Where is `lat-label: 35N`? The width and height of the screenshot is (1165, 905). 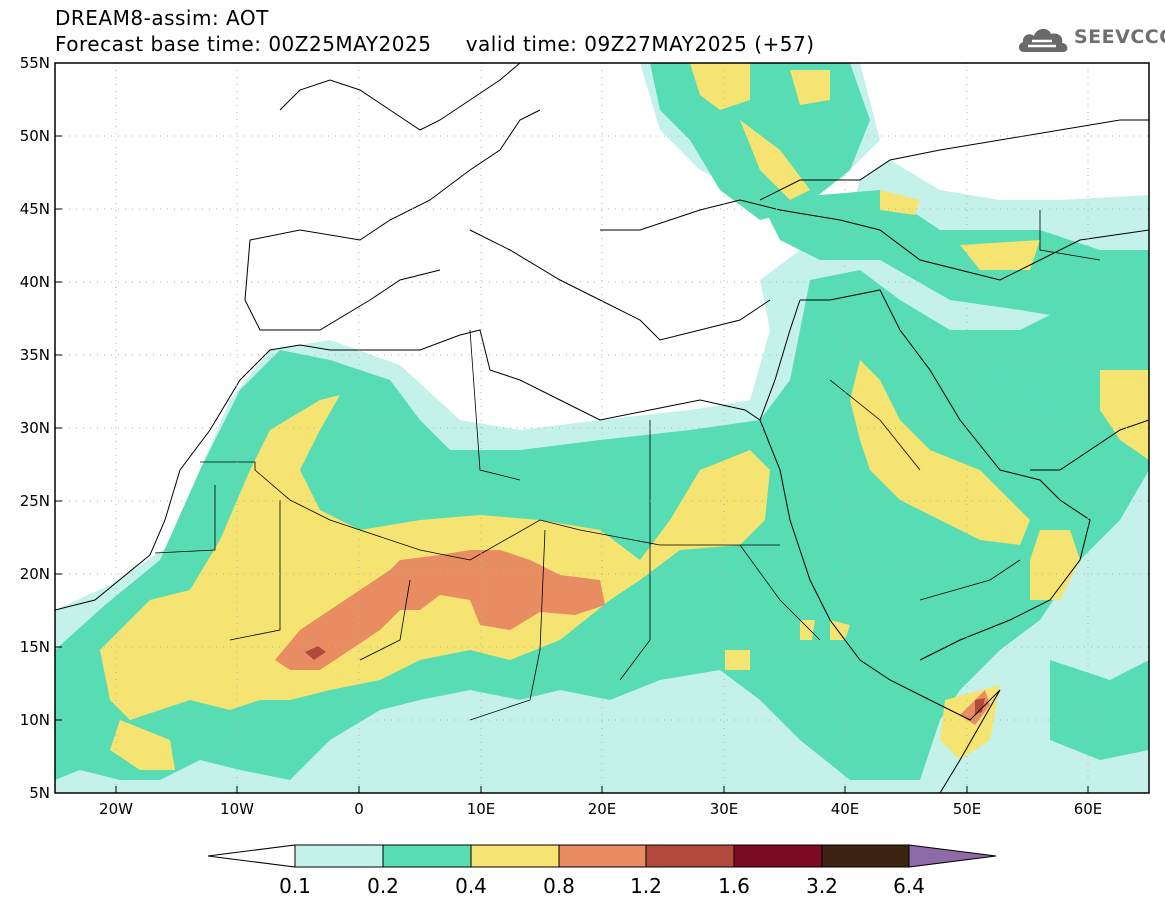 lat-label: 35N is located at coordinates (35, 355).